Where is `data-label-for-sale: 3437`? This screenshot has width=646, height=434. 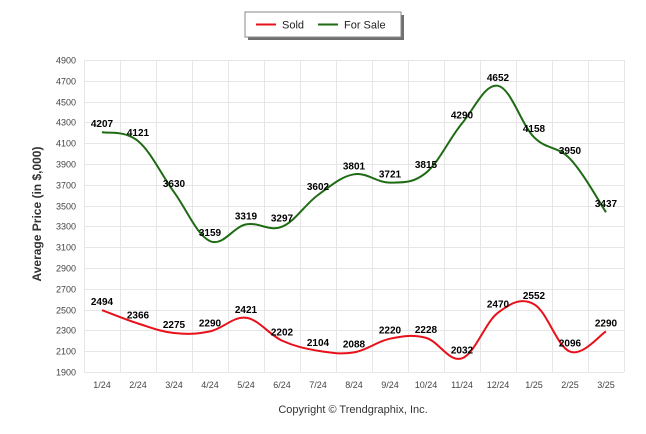
data-label-for-sale: 3437 is located at coordinates (606, 204).